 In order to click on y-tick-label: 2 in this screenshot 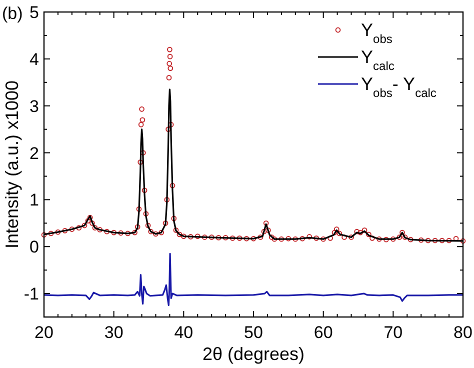, I will do `click(34, 153)`.